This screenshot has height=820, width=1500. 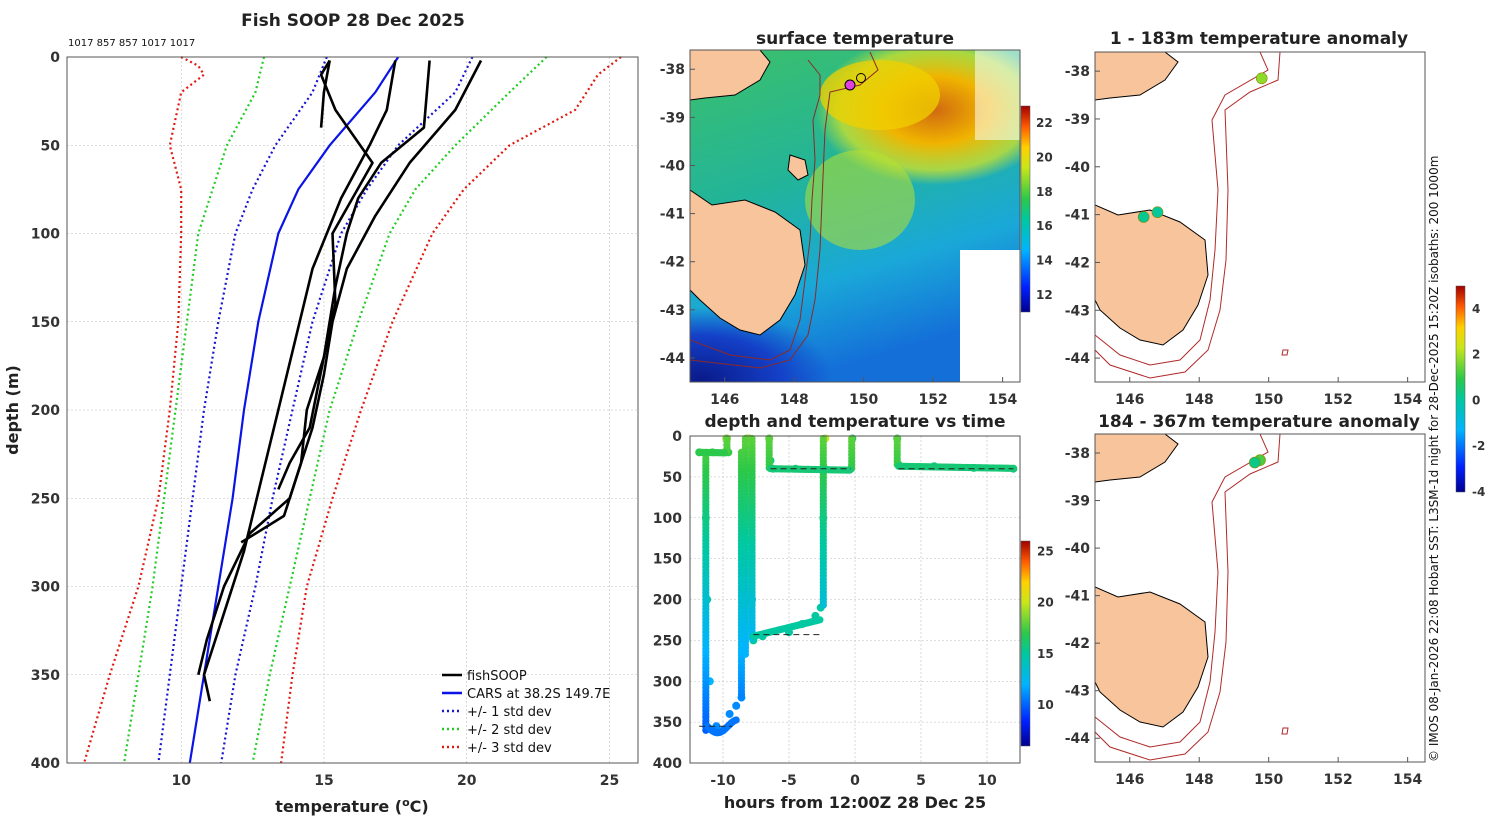 What do you see at coordinates (1137, 458) in the screenshot?
I see `anomaly-lower-mainland` at bounding box center [1137, 458].